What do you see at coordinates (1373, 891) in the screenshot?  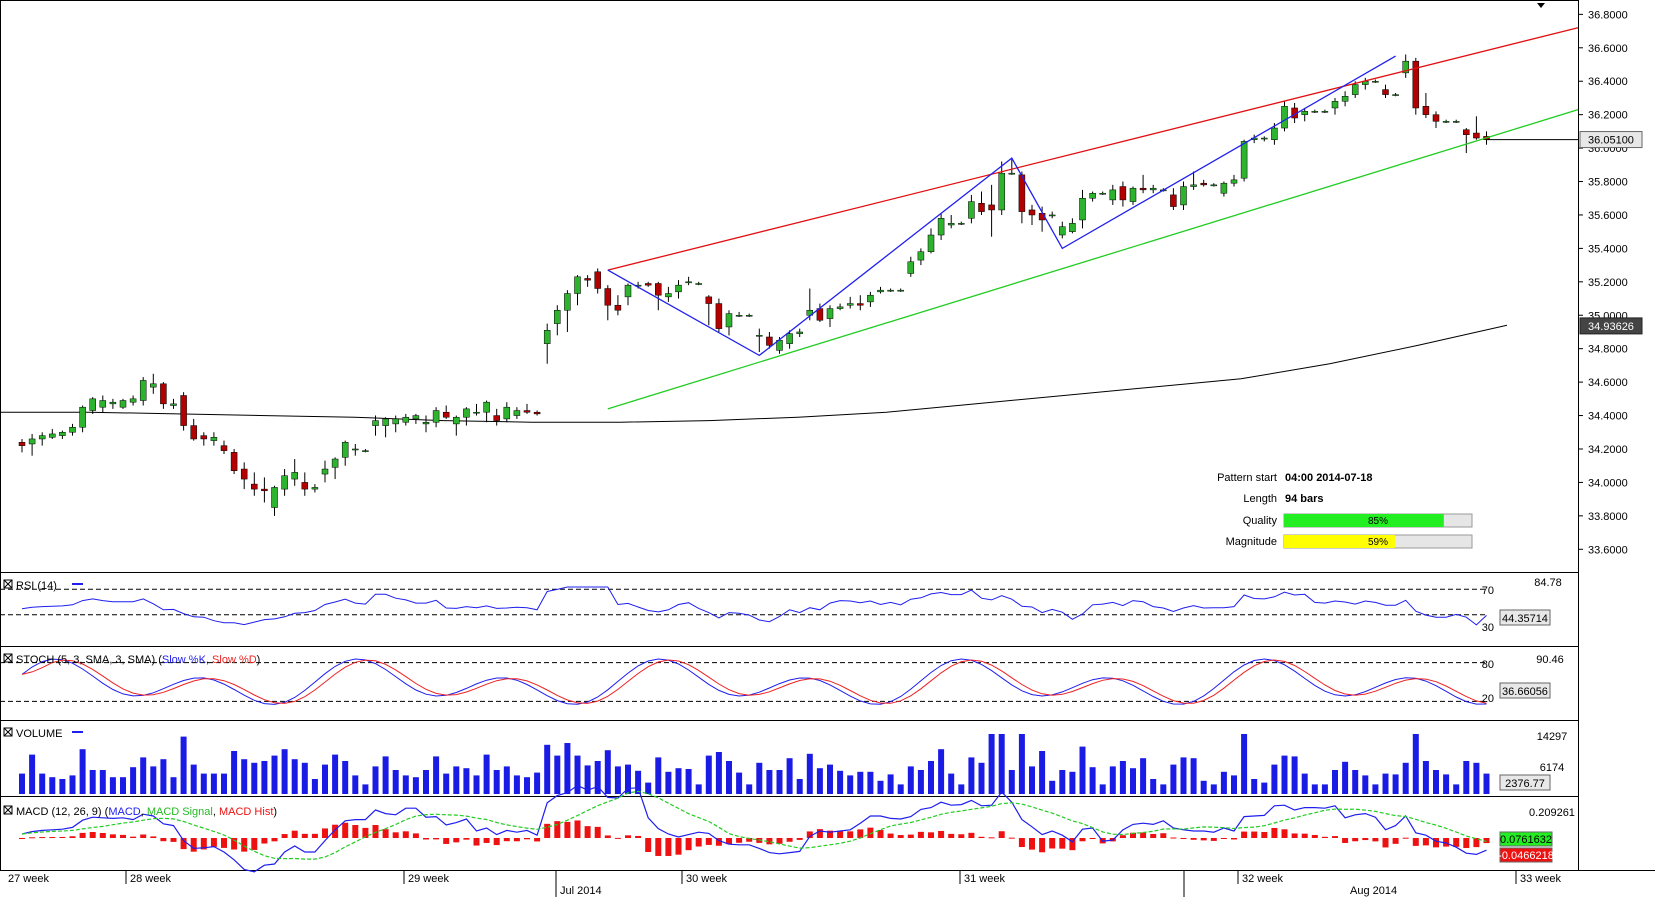 I see `month-label: Aug 2014` at bounding box center [1373, 891].